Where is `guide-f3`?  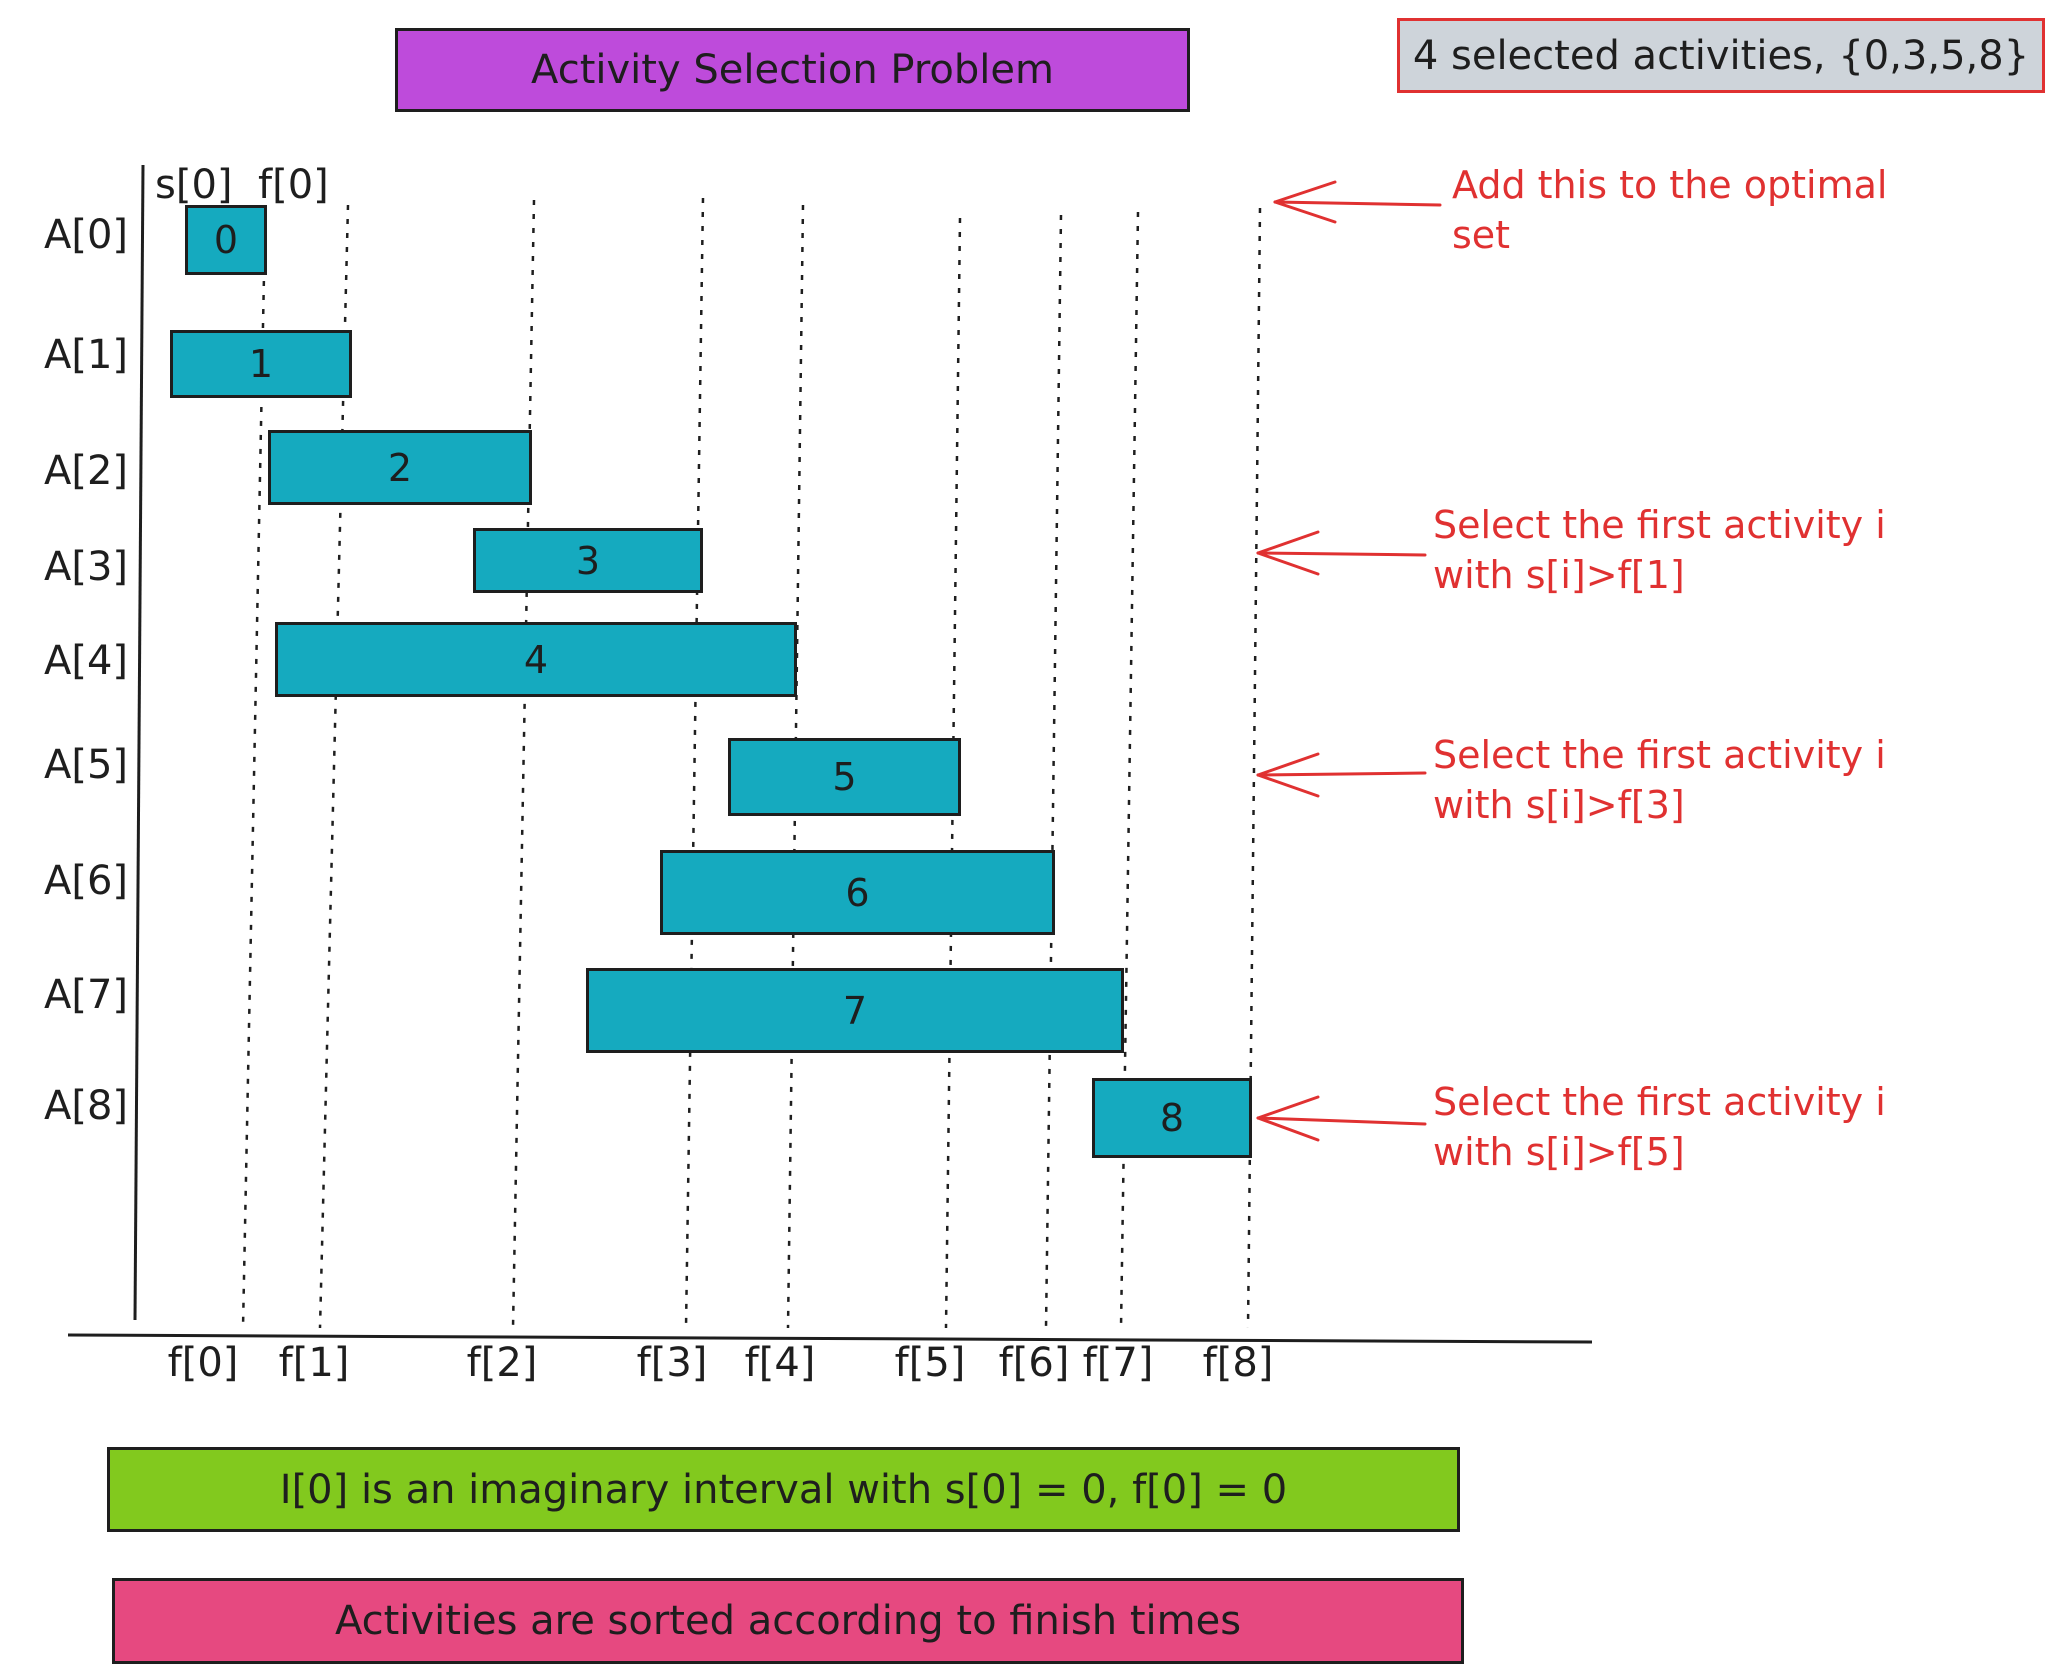 guide-f3 is located at coordinates (694, 763).